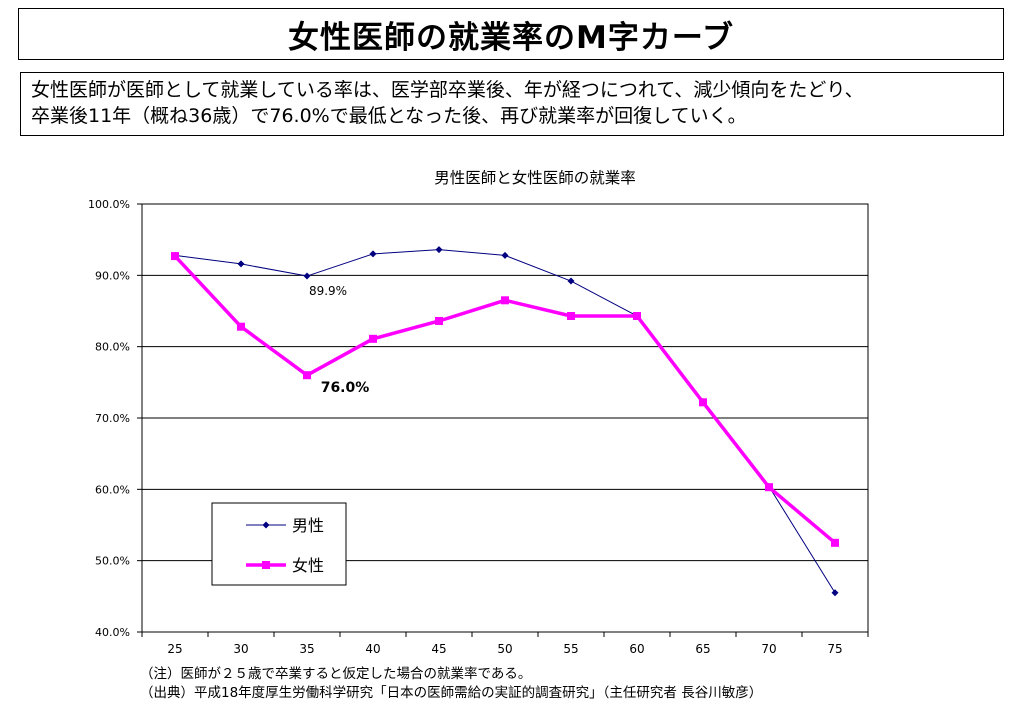  What do you see at coordinates (702, 649) in the screenshot?
I see `x-tick-label: 65` at bounding box center [702, 649].